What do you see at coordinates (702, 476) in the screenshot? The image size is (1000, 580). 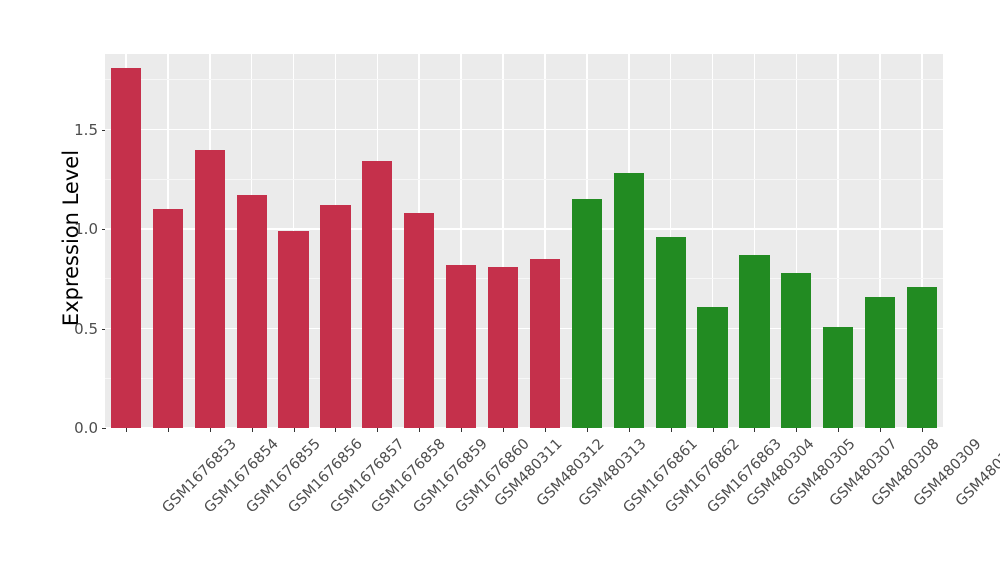 I see `x-tick-label: GSM1676862` at bounding box center [702, 476].